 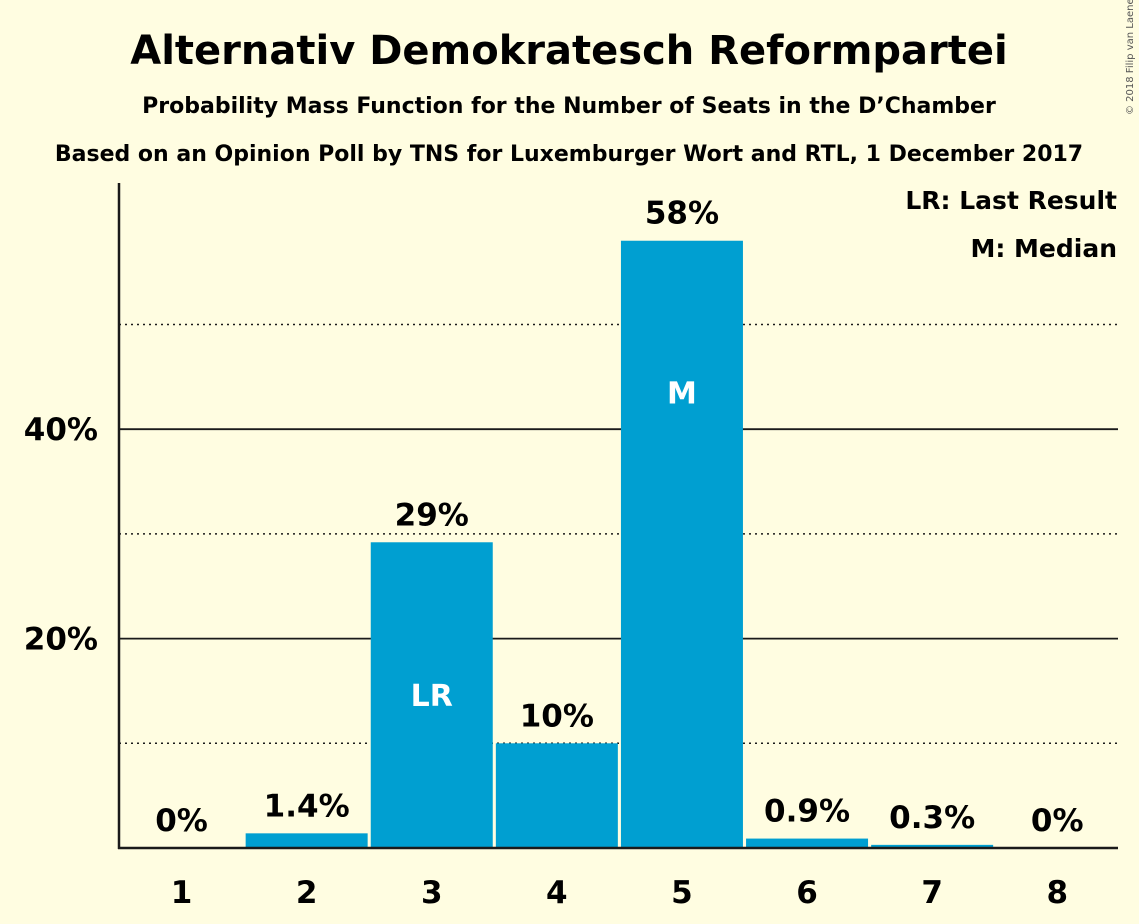 I want to click on y-tick-label: 20%, so click(x=61, y=640).